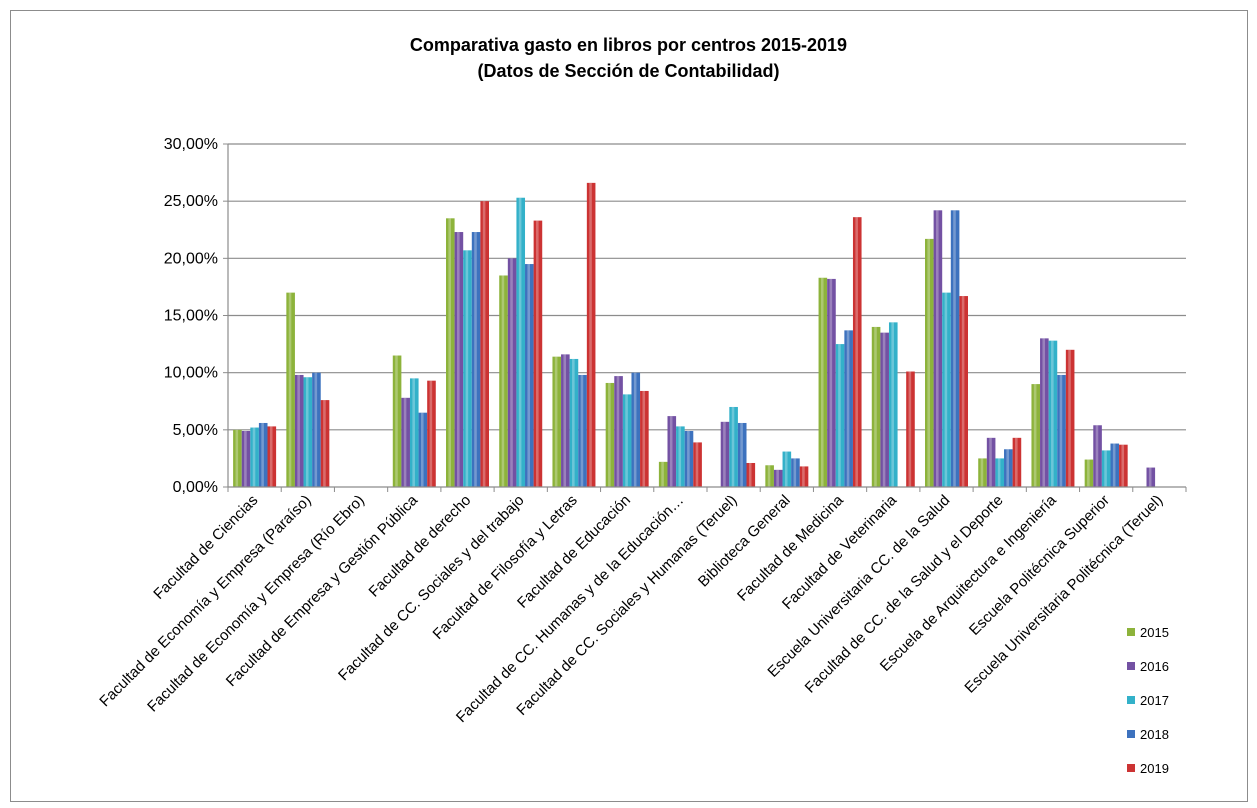 Image resolution: width=1257 pixels, height=808 pixels. Describe the element at coordinates (191, 201) in the screenshot. I see `y-tick-label: 25,00%` at that location.